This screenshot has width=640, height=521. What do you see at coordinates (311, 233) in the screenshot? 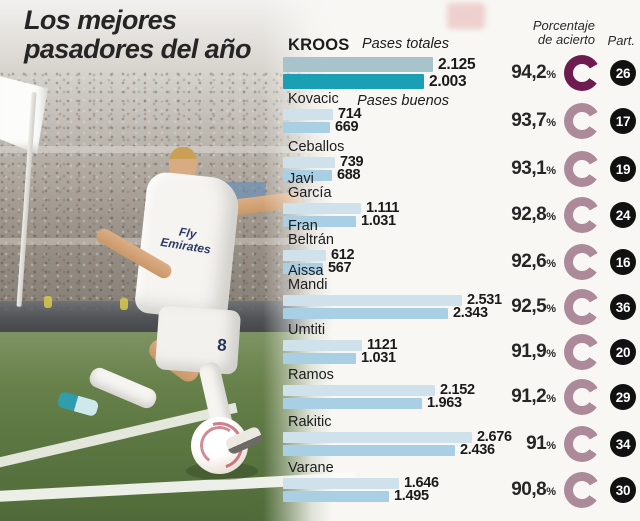
I see `player-name: Fran Beltrán` at bounding box center [311, 233].